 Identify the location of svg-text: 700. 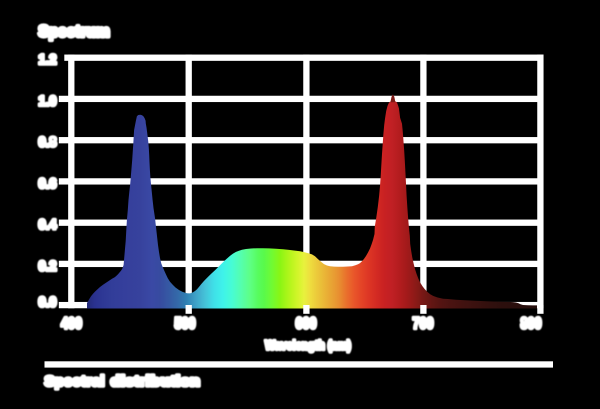
(423, 324).